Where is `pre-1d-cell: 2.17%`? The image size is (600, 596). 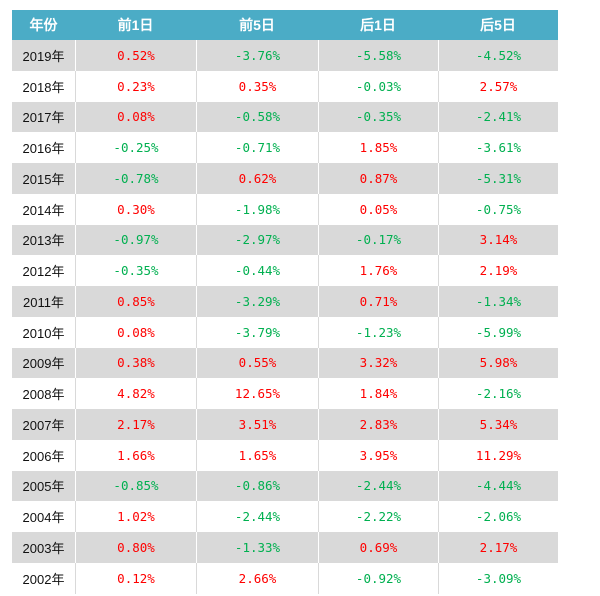 pre-1d-cell: 2.17% is located at coordinates (135, 424).